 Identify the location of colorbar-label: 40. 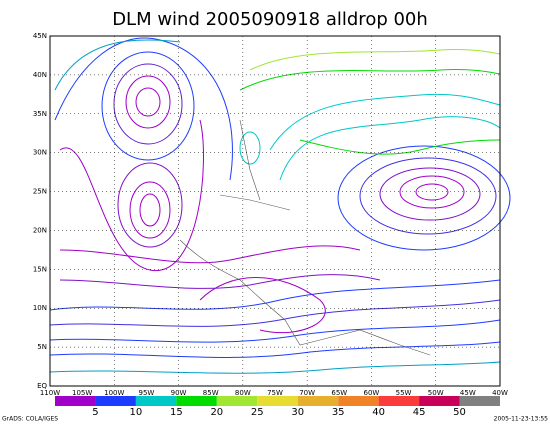
(378, 412).